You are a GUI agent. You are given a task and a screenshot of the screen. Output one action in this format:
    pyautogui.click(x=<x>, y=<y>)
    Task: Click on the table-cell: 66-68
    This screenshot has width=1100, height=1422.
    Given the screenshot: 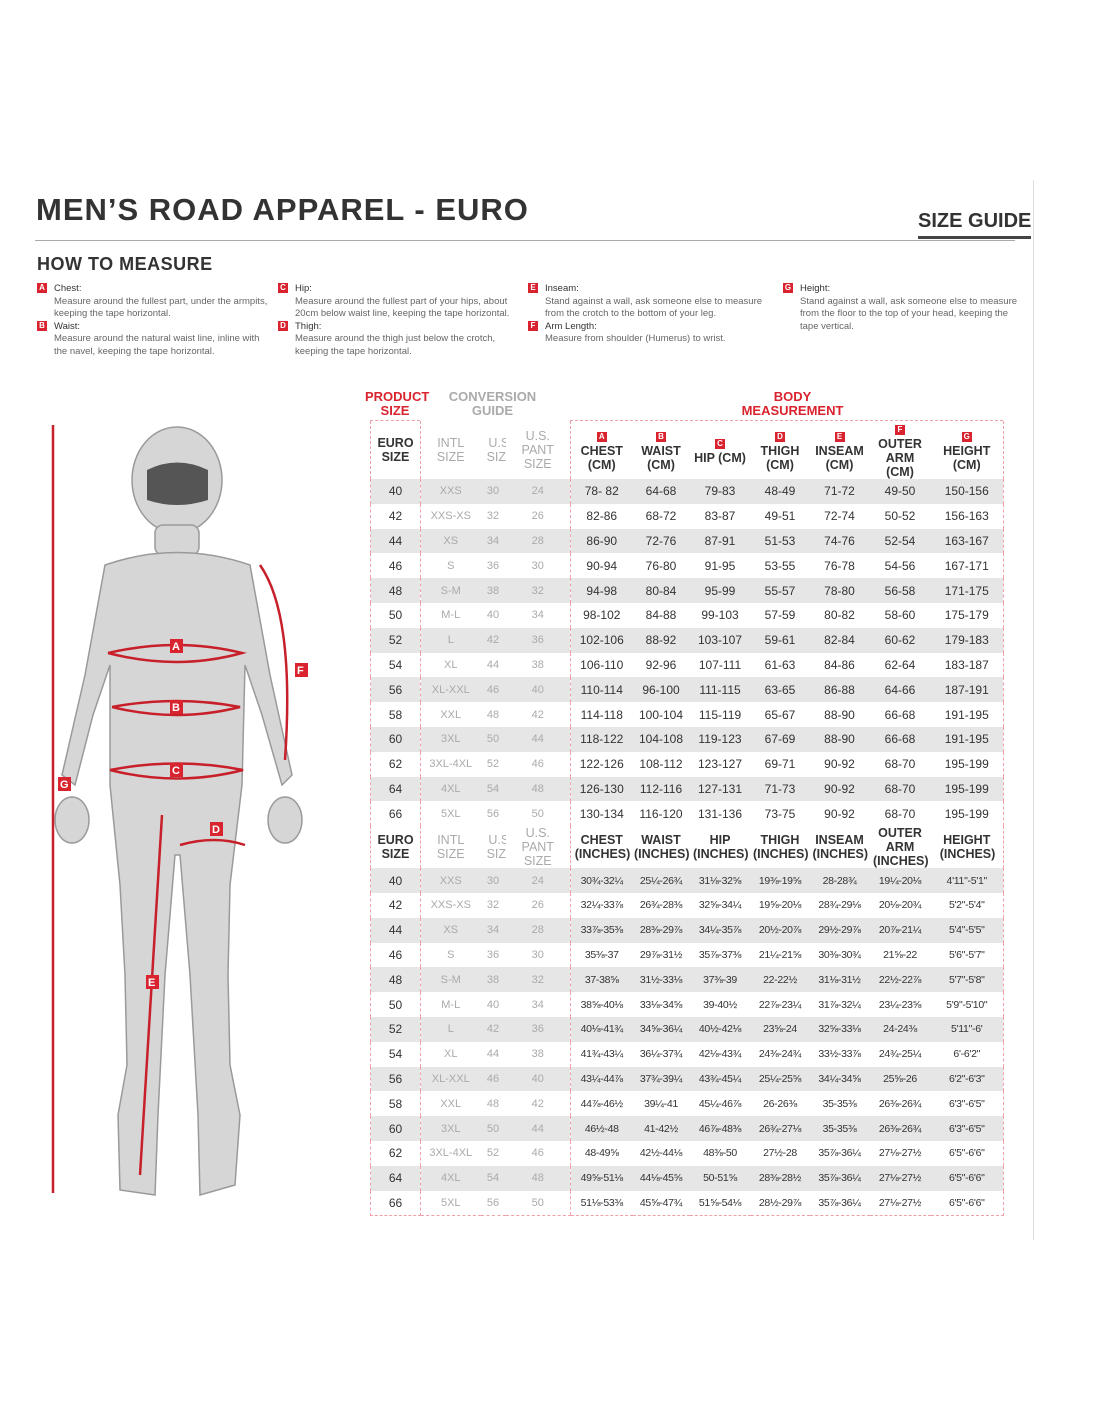 What is the action you would take?
    pyautogui.click(x=900, y=739)
    